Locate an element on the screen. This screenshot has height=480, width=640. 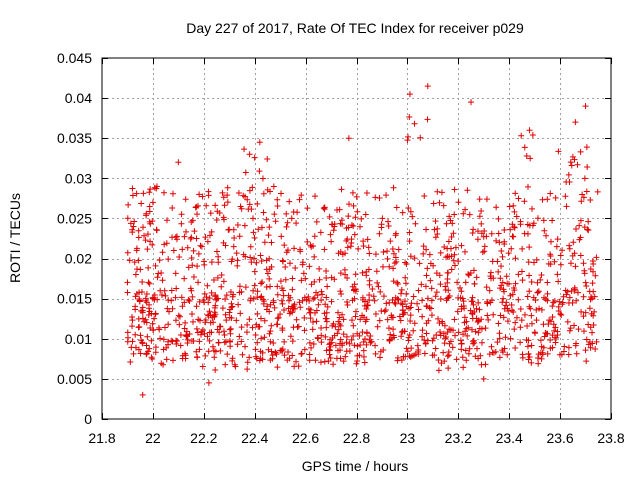
x-tick-label: 21.8 is located at coordinates (101, 438).